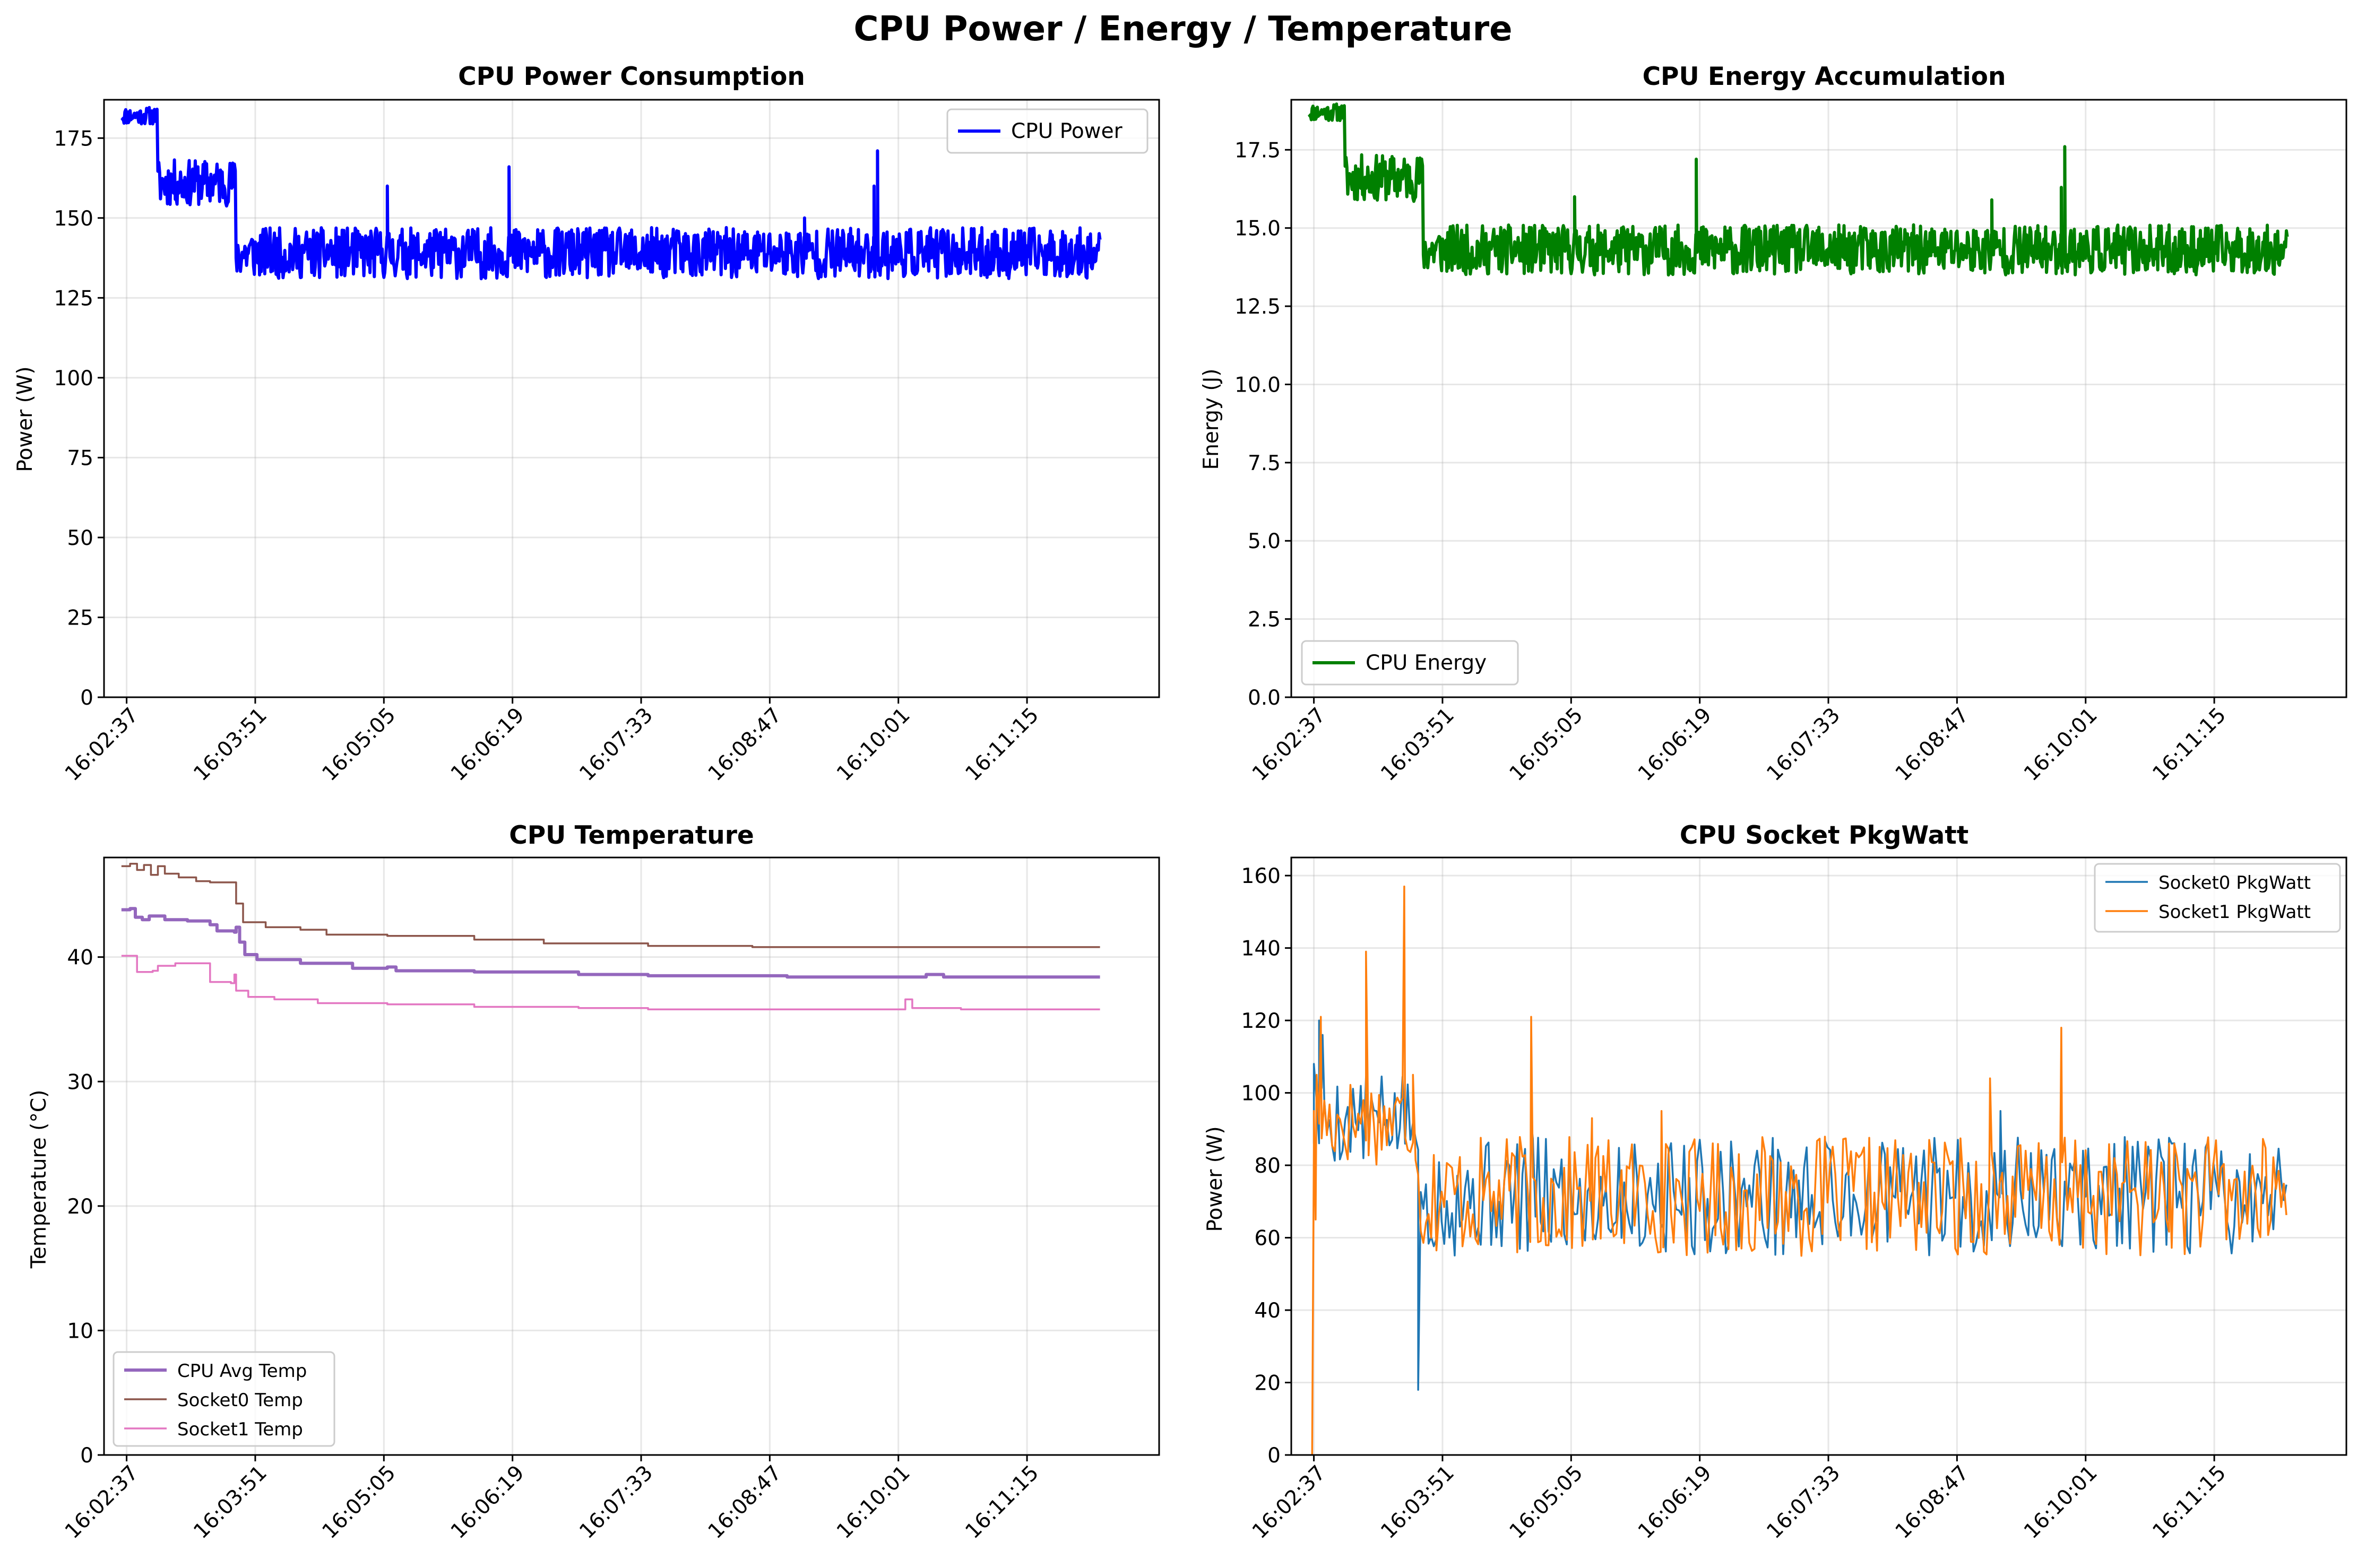 This screenshot has height=1568, width=2366. What do you see at coordinates (1215, 1179) in the screenshot?
I see `socket-y-axis-label: Power (W)` at bounding box center [1215, 1179].